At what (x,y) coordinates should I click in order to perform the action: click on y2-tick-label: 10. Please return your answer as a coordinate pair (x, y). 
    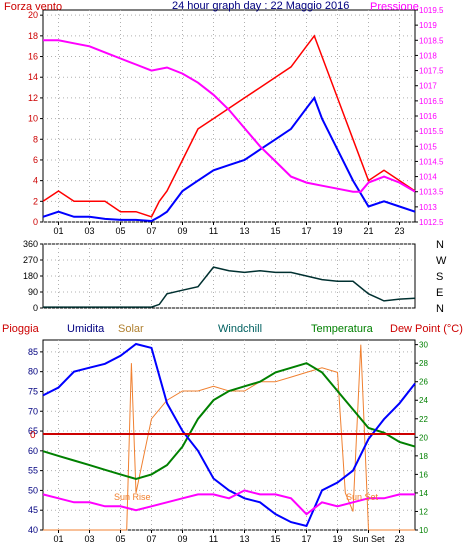
    Looking at the image, I should click on (423, 530).